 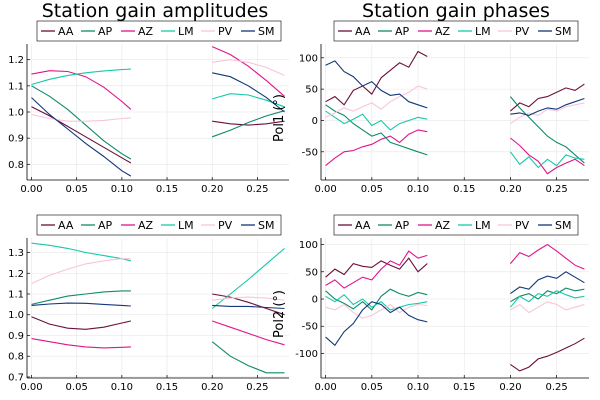 I want to click on legend-box, so click(x=159, y=31).